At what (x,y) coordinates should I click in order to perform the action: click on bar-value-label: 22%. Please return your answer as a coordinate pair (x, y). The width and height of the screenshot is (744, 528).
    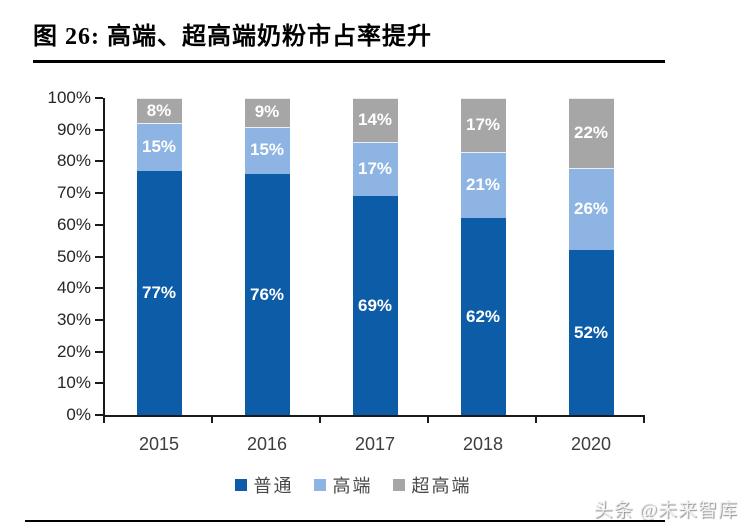
    Looking at the image, I should click on (591, 132).